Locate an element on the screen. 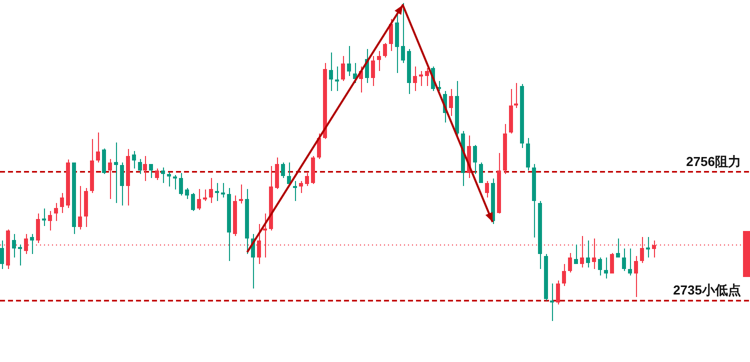 The width and height of the screenshot is (750, 362). ref-line-label: 2756阻力 is located at coordinates (713, 161).